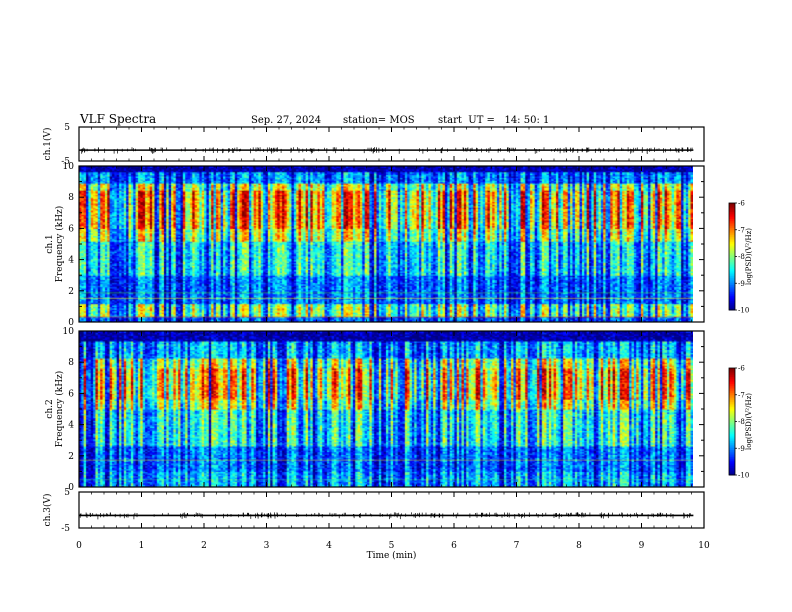  I want to click on colorbar-tick-label: -7, so click(741, 230).